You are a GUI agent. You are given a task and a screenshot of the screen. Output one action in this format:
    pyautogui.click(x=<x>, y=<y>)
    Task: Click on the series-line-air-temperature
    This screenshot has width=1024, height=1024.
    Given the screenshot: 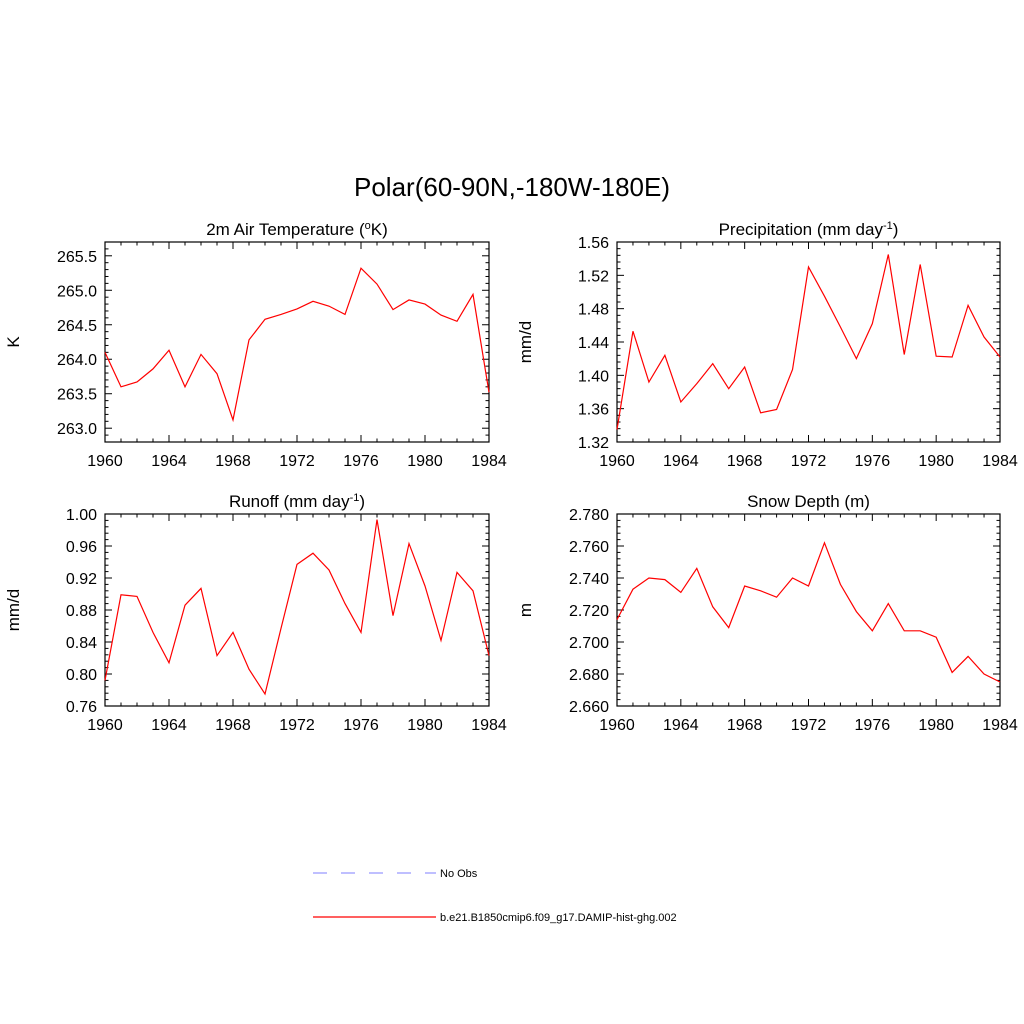 What is the action you would take?
    pyautogui.click(x=297, y=345)
    